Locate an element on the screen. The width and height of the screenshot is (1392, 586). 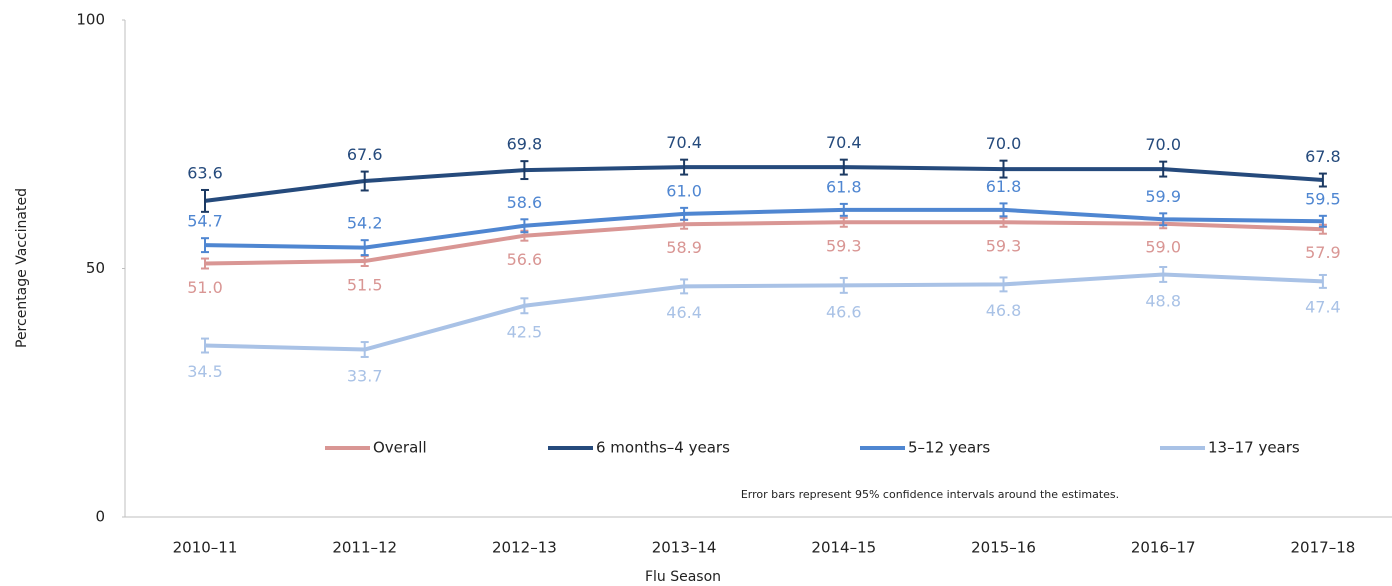
data-label: 54.7 is located at coordinates (205, 221).